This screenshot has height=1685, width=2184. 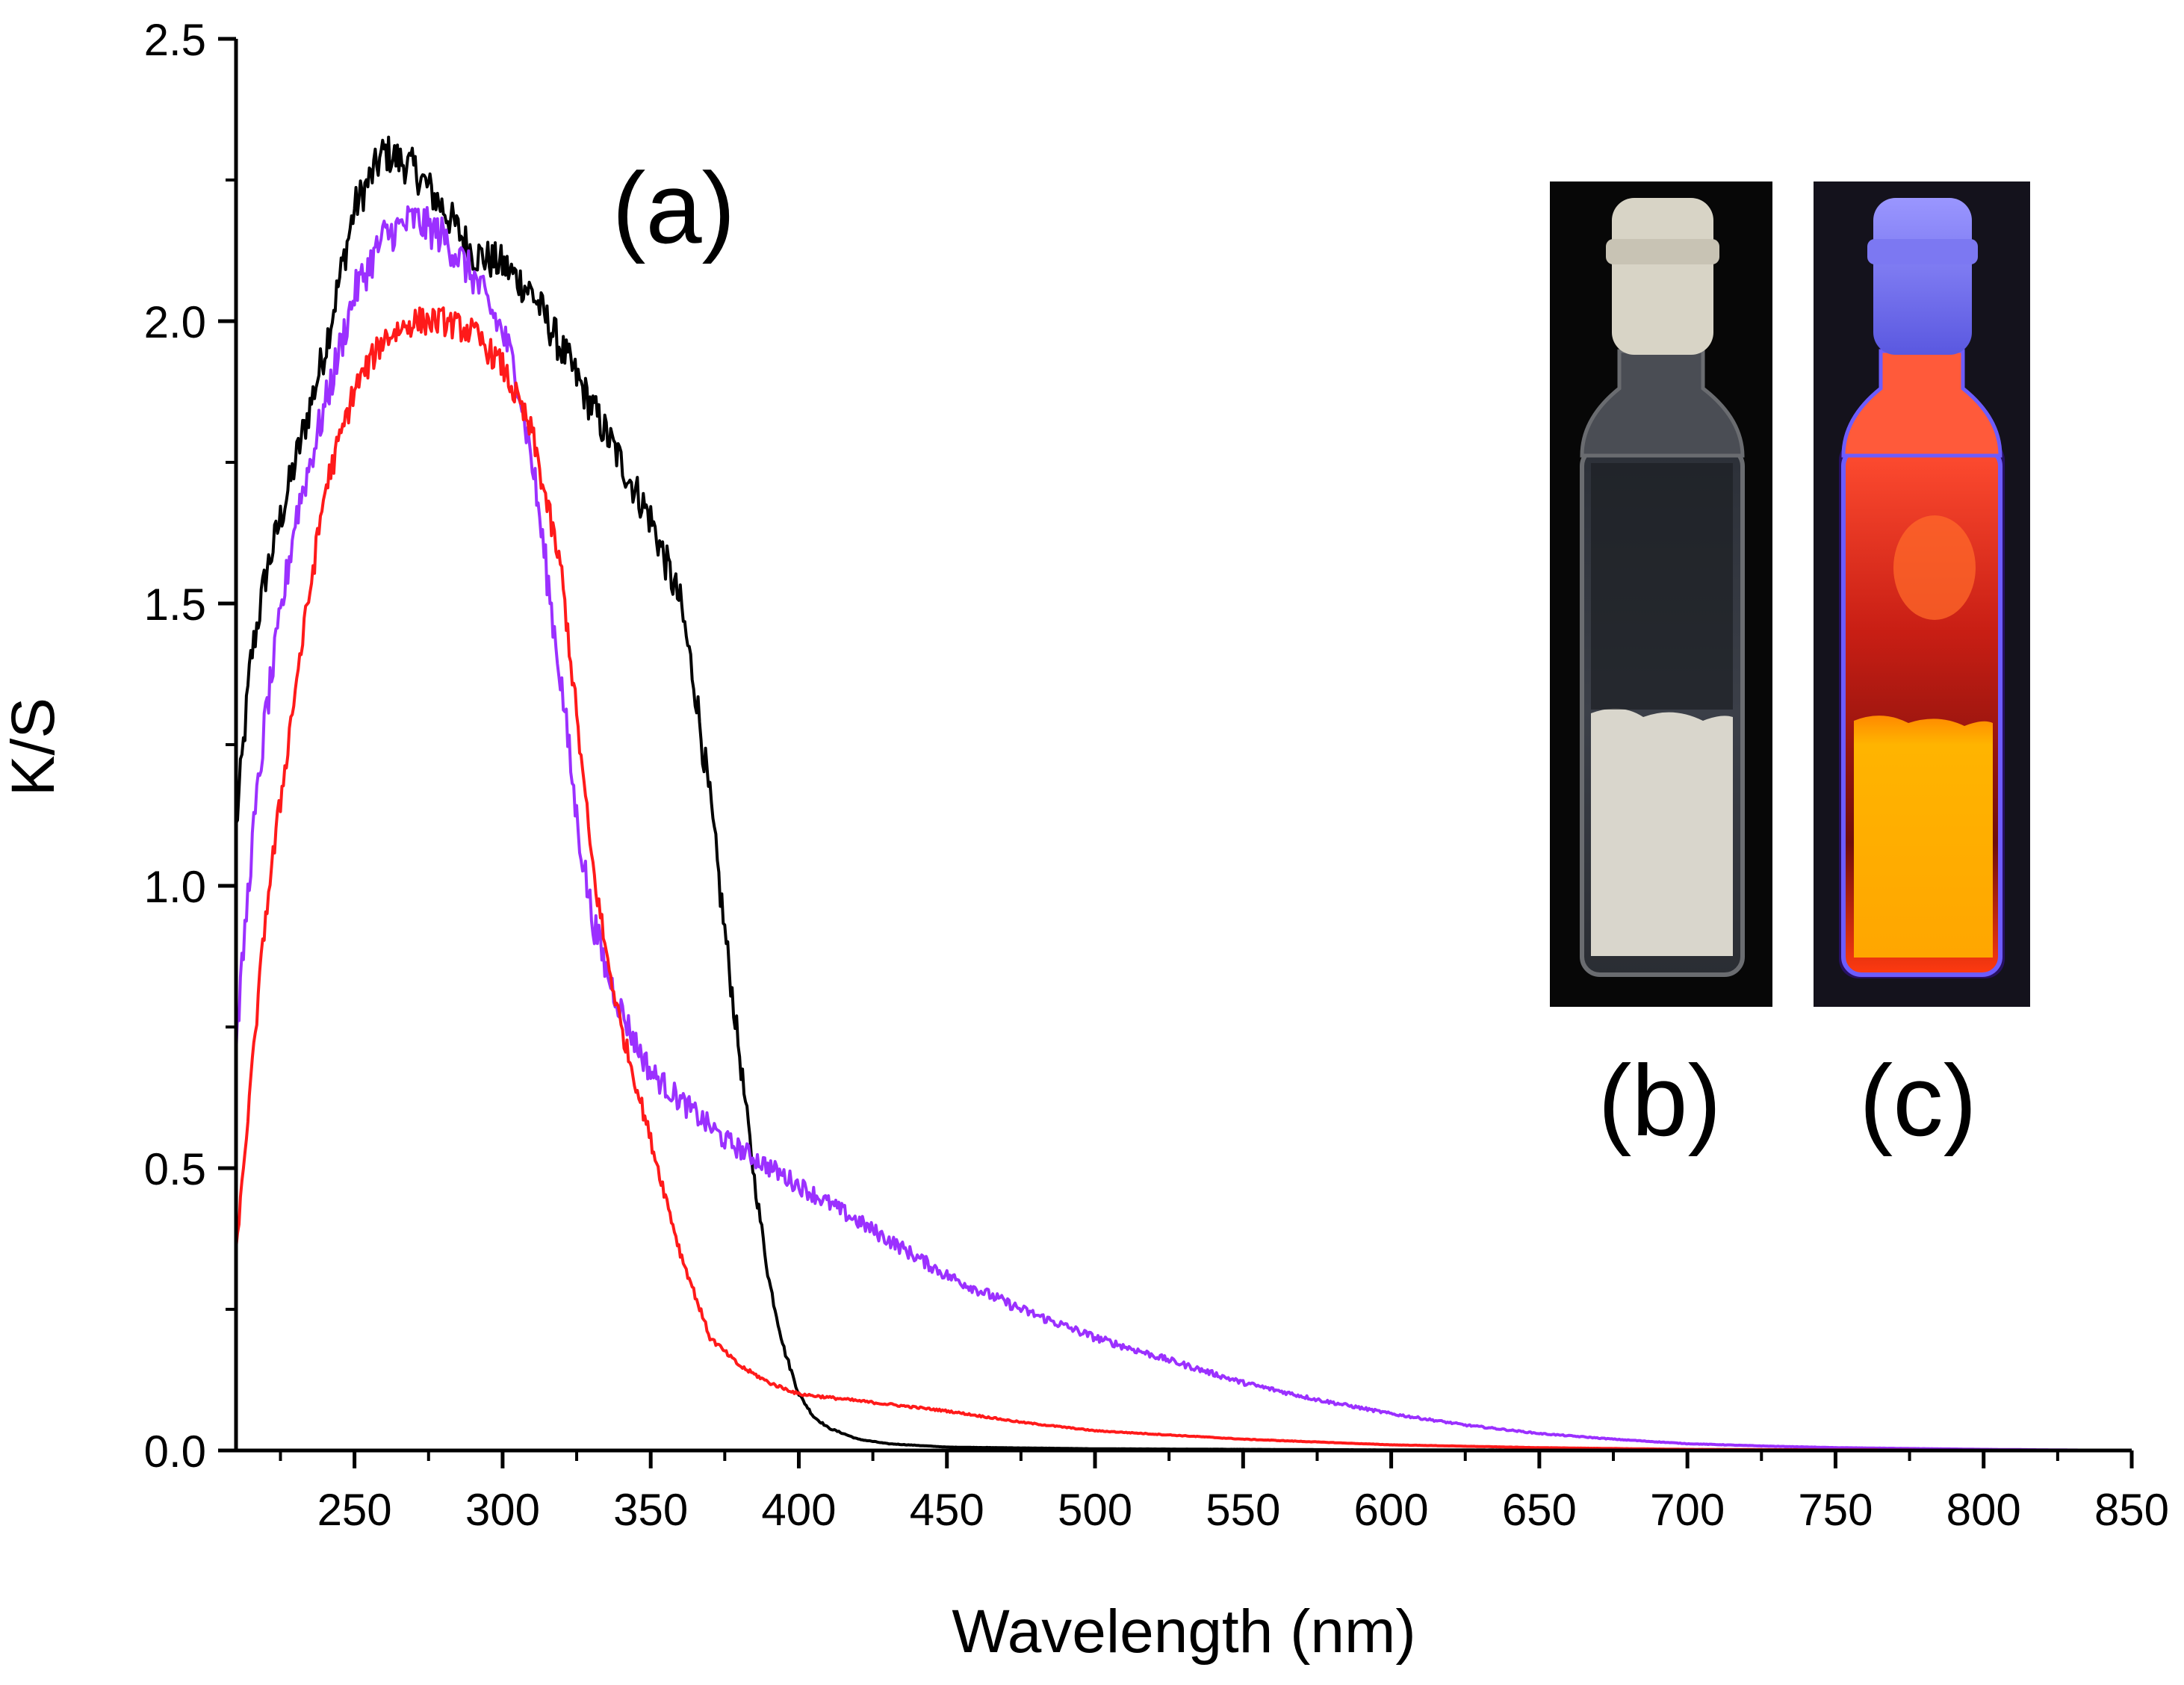 What do you see at coordinates (1922, 276) in the screenshot?
I see `vial-uv-cap` at bounding box center [1922, 276].